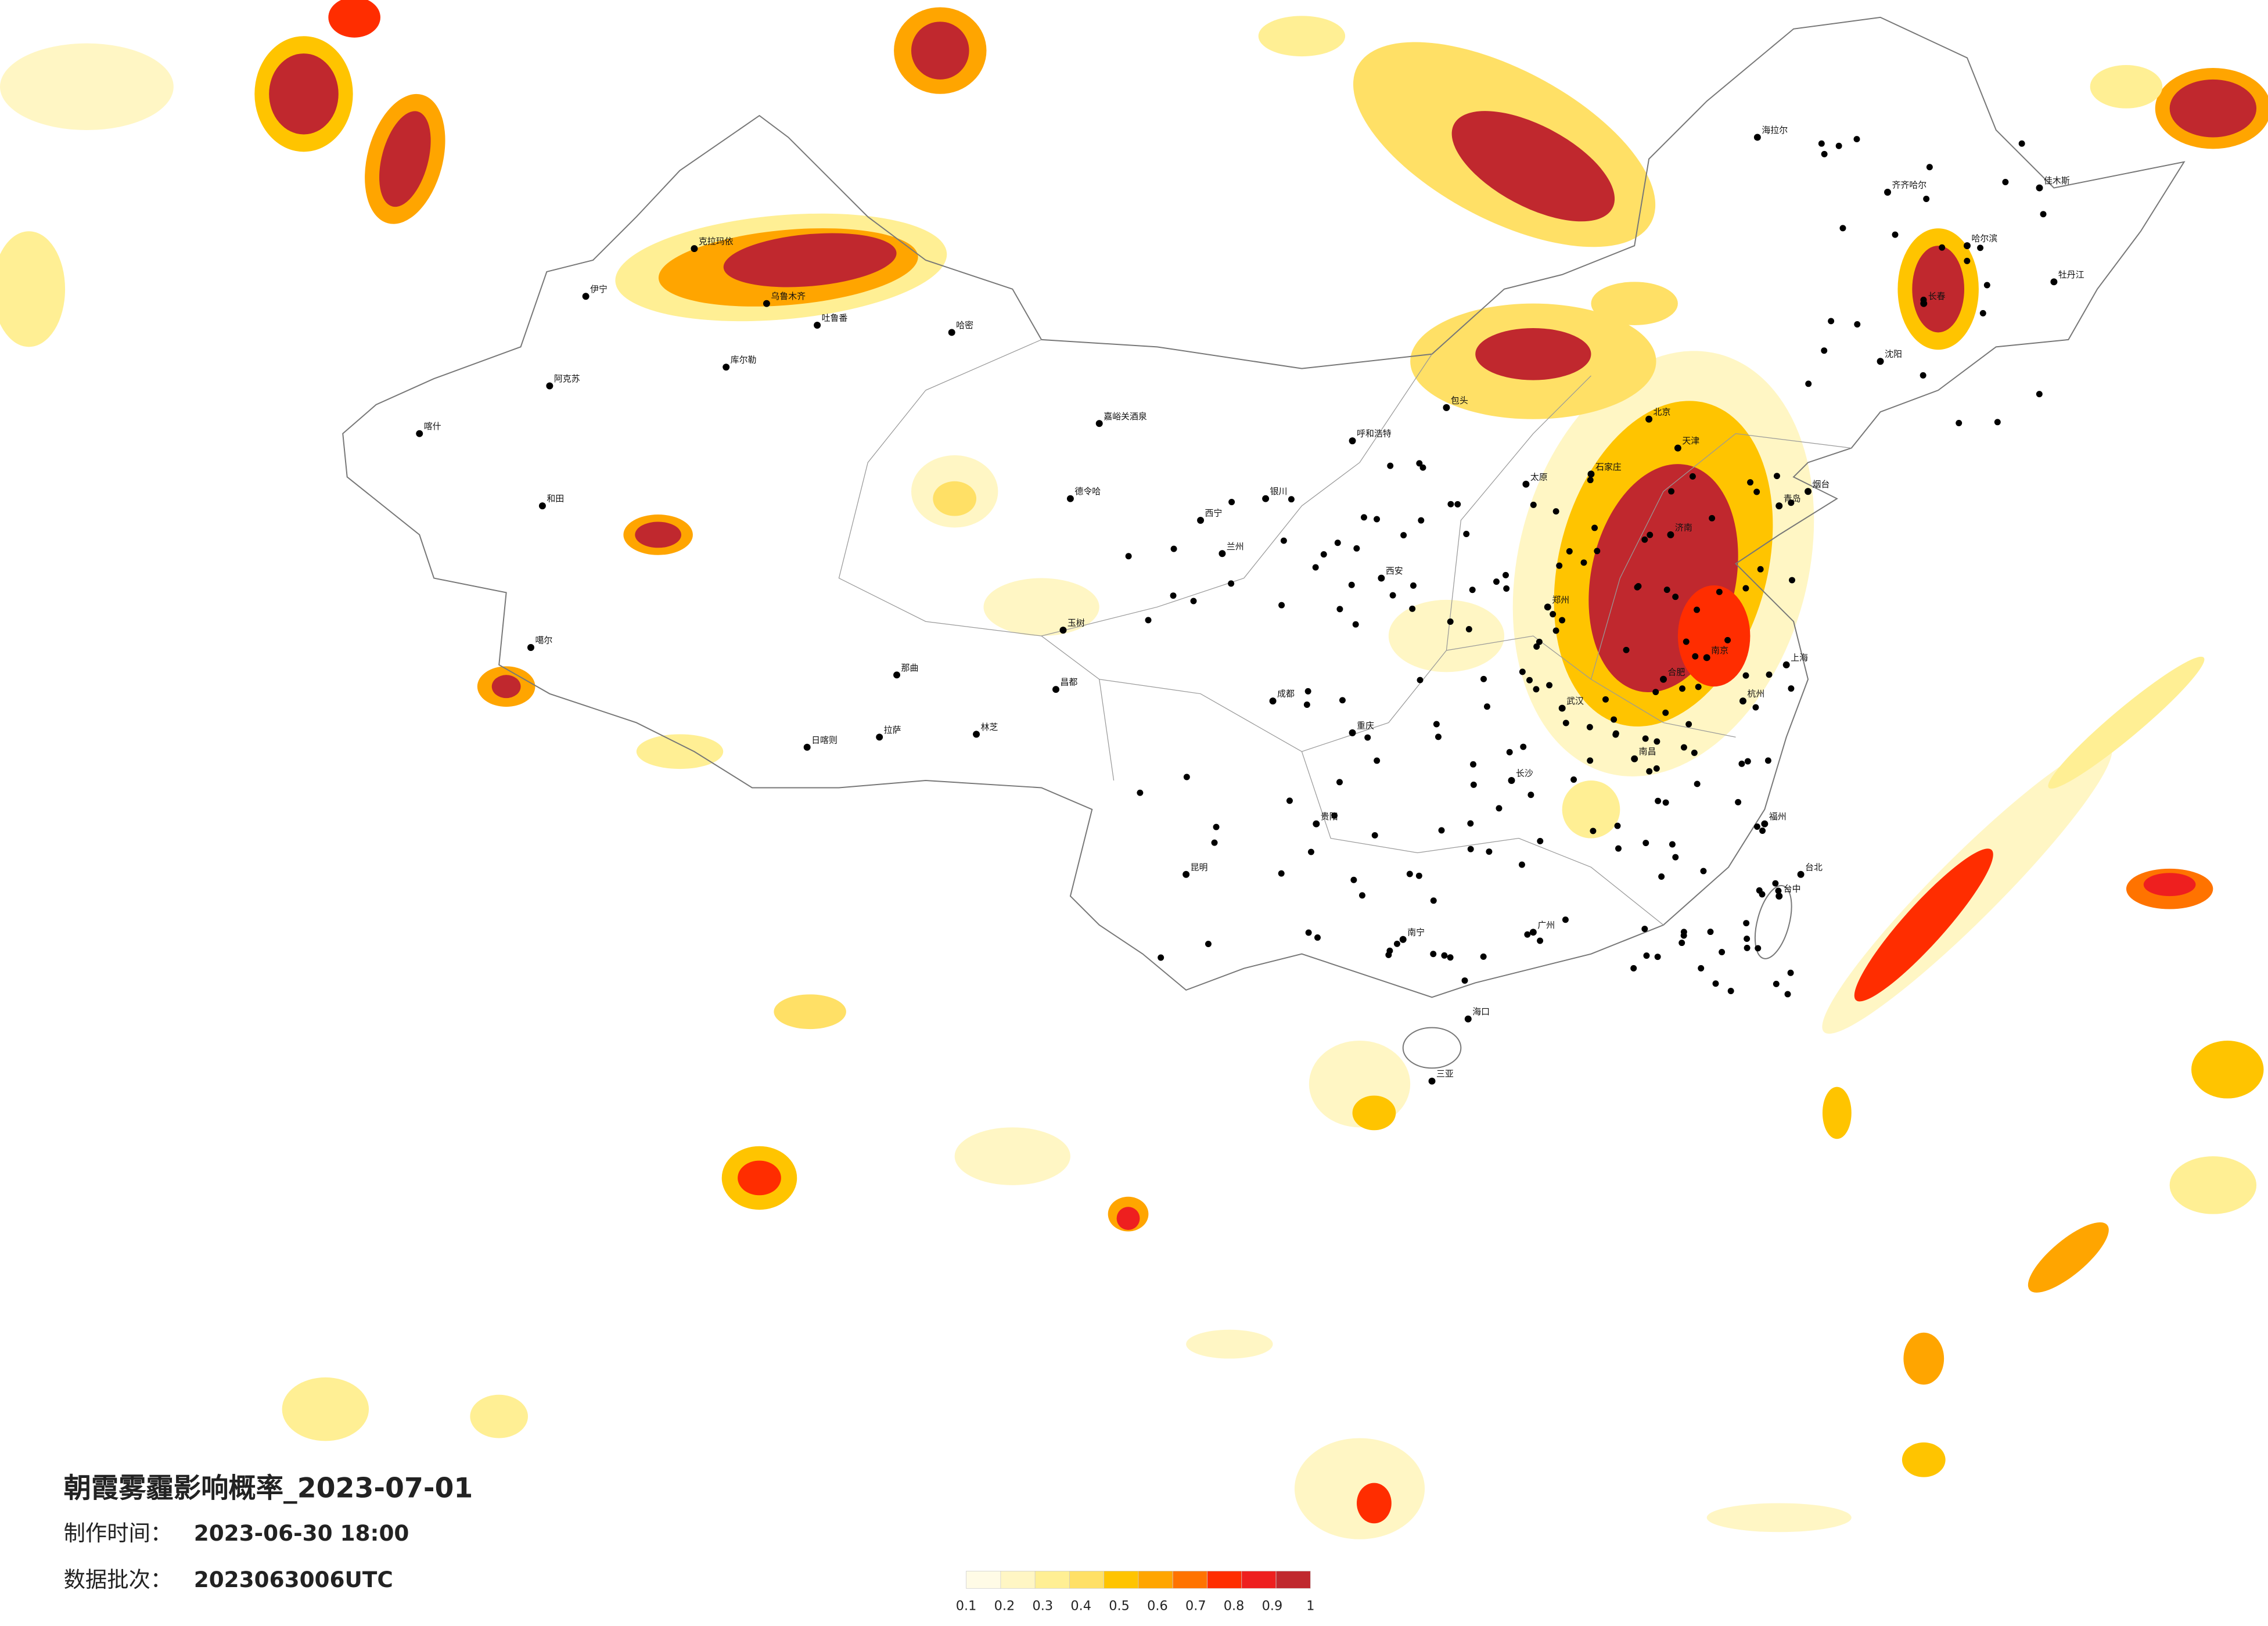 This screenshot has width=2268, height=1626. I want to click on colorbar-label: 0.4, so click(1080, 1606).